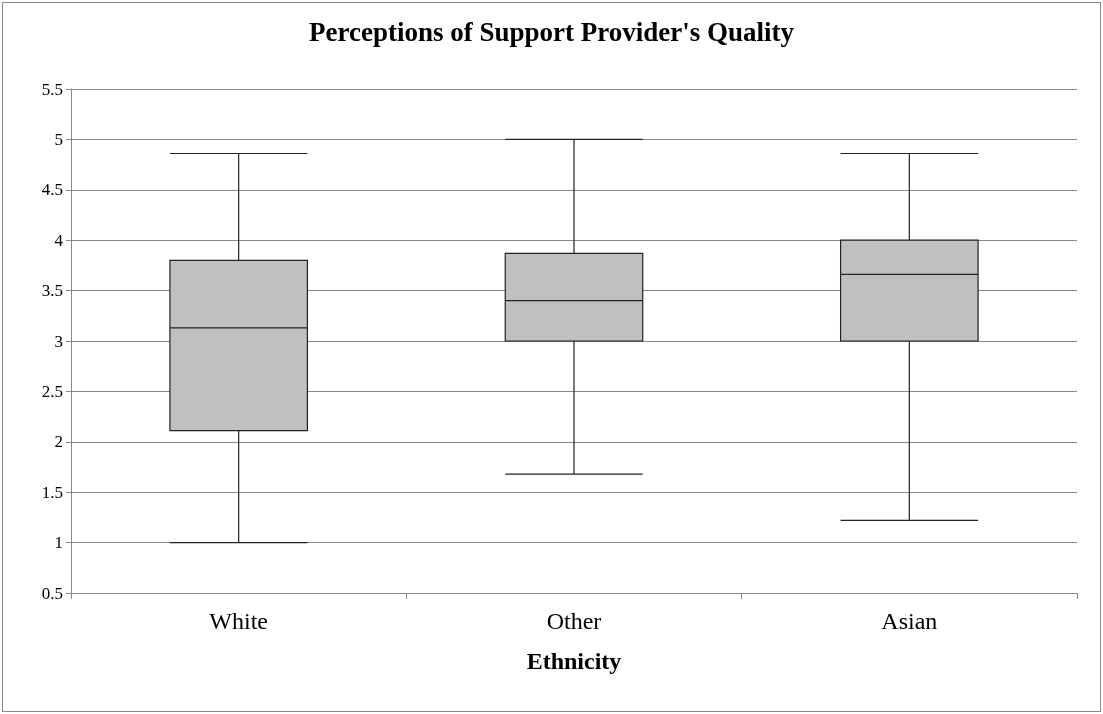 The height and width of the screenshot is (714, 1103). I want to click on x-tick-label: White, so click(238, 621).